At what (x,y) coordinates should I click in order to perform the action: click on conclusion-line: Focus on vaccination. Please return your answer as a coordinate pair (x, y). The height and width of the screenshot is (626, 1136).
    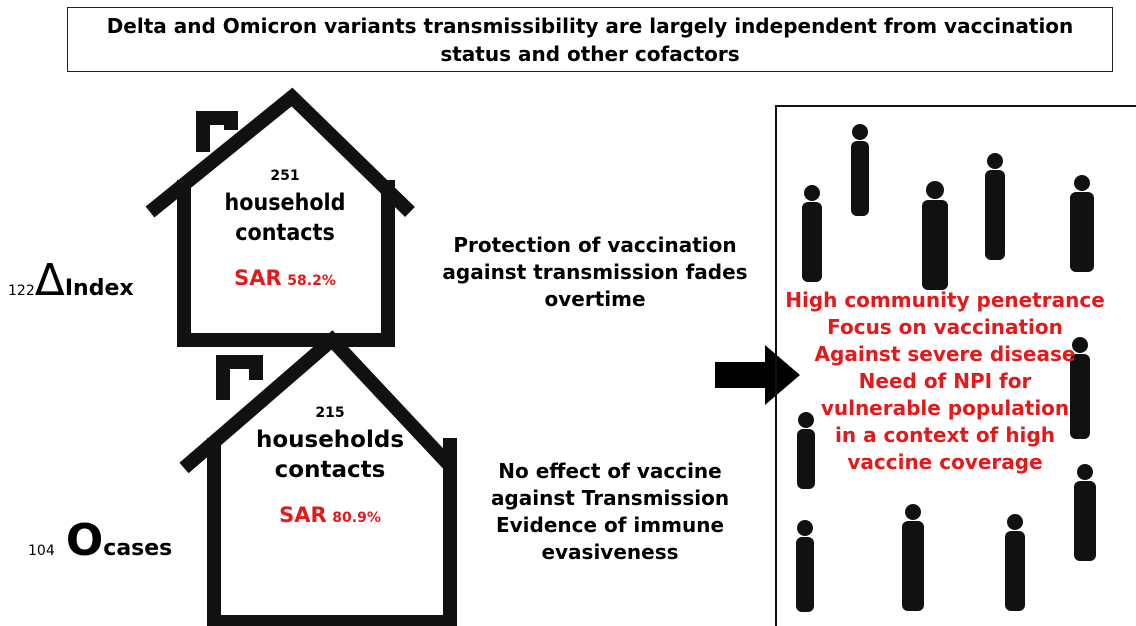
    Looking at the image, I should click on (945, 327).